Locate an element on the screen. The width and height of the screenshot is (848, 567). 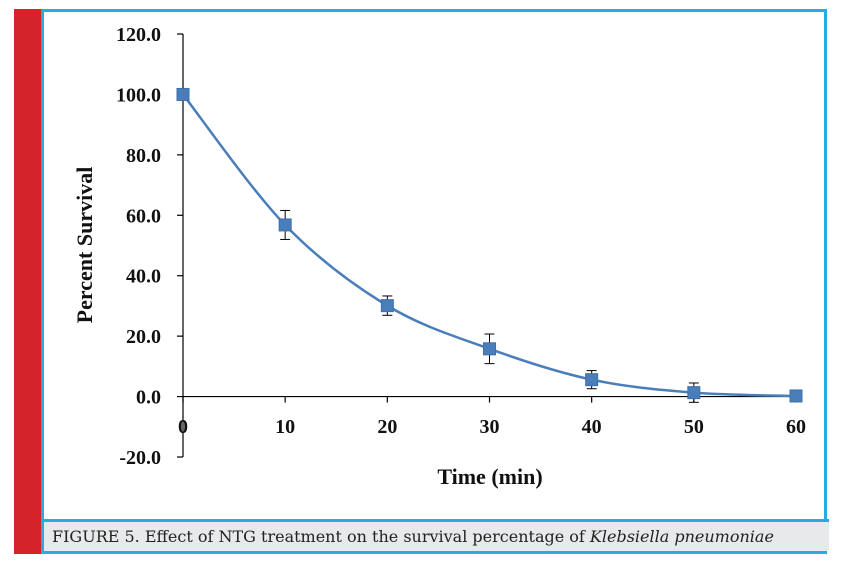
x-tick-label: 30 is located at coordinates (490, 427).